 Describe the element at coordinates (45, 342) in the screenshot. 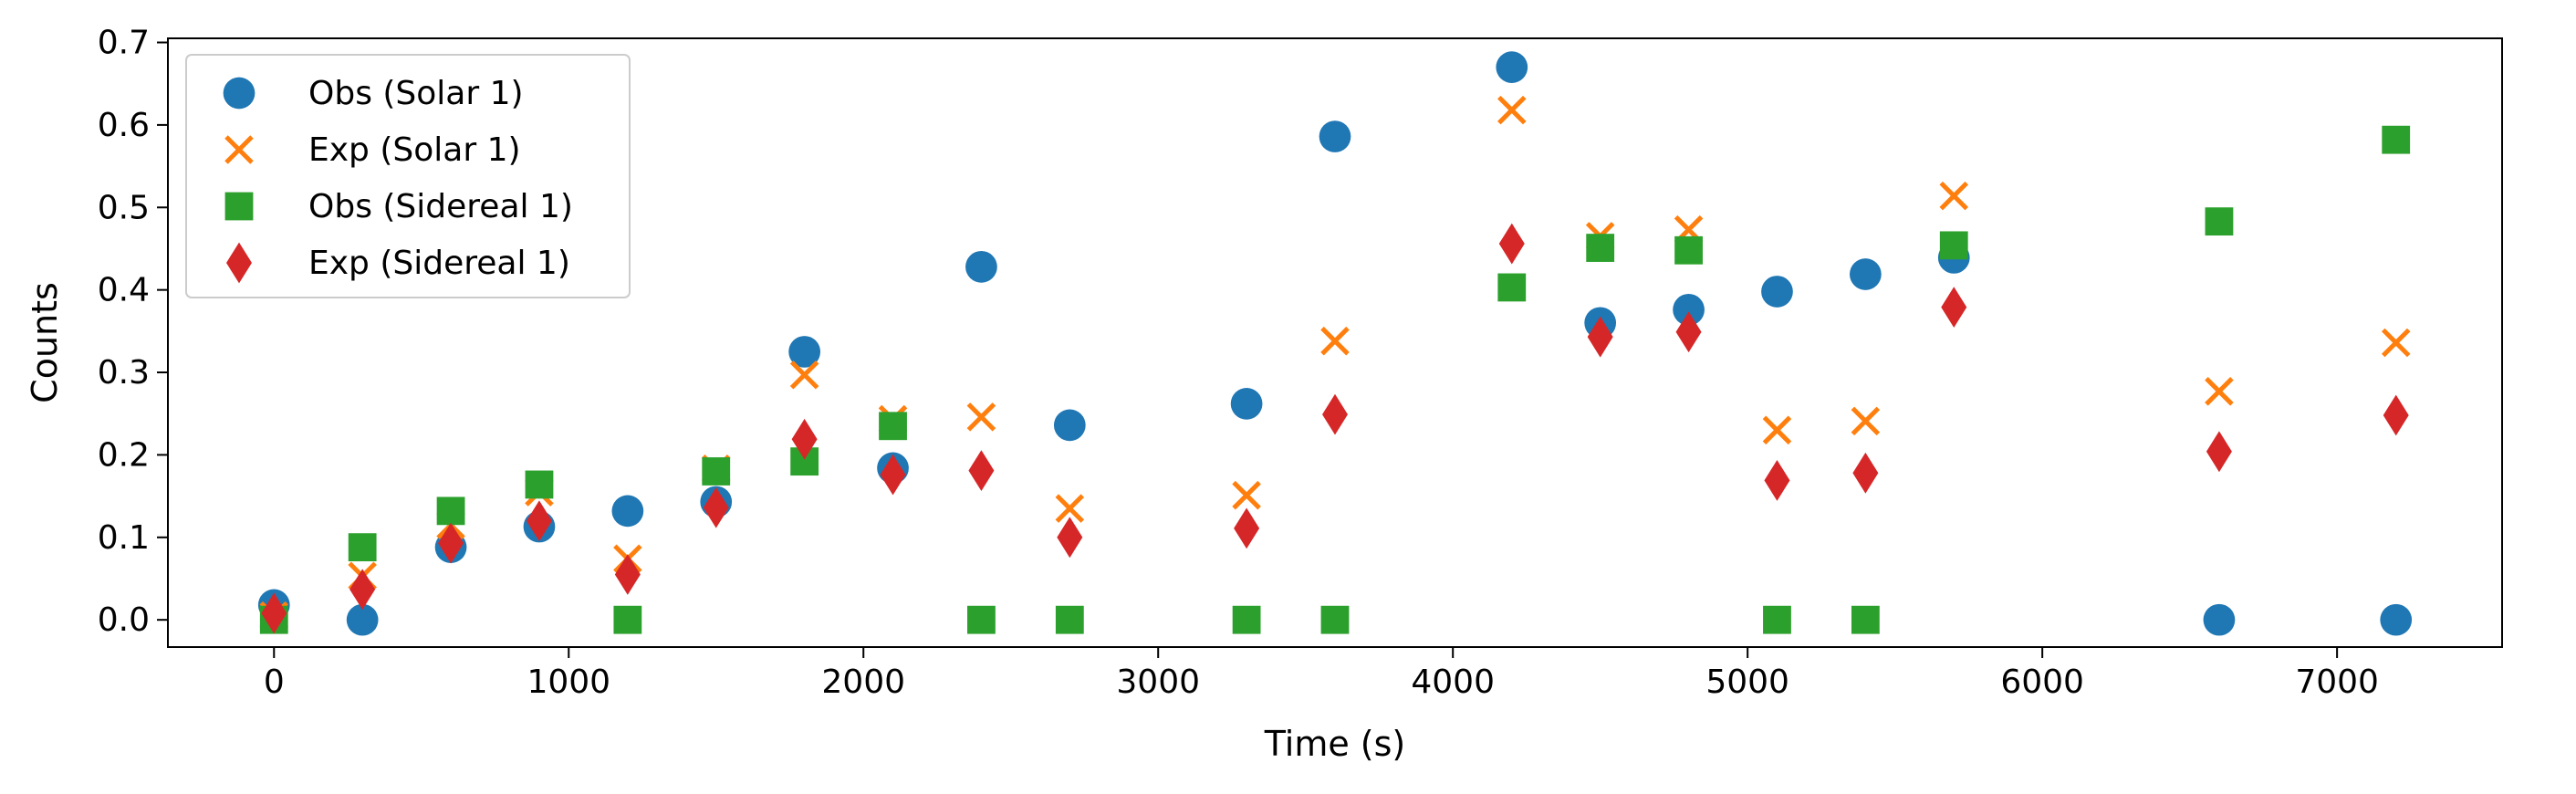

I see `y-axis-label: Counts` at that location.